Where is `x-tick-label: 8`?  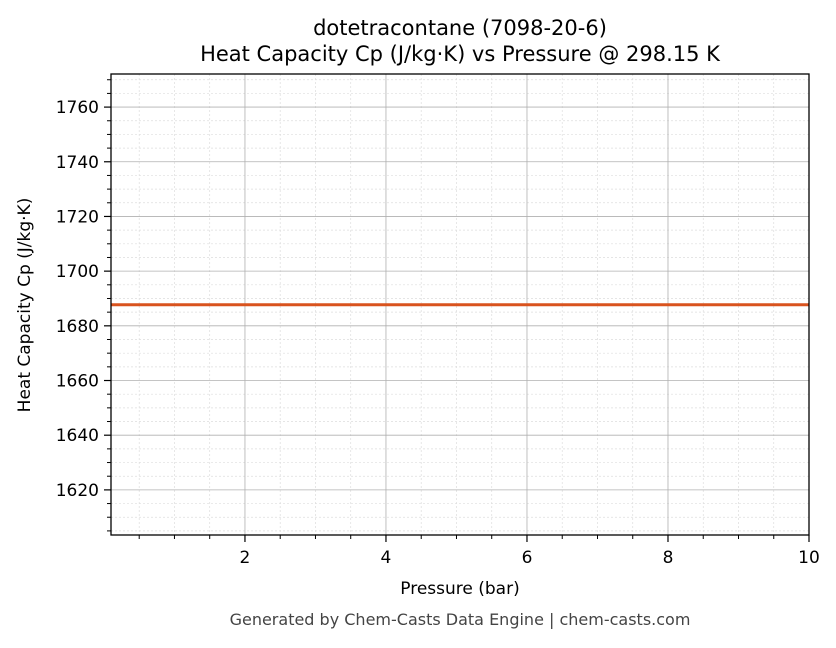
x-tick-label: 8 is located at coordinates (668, 558).